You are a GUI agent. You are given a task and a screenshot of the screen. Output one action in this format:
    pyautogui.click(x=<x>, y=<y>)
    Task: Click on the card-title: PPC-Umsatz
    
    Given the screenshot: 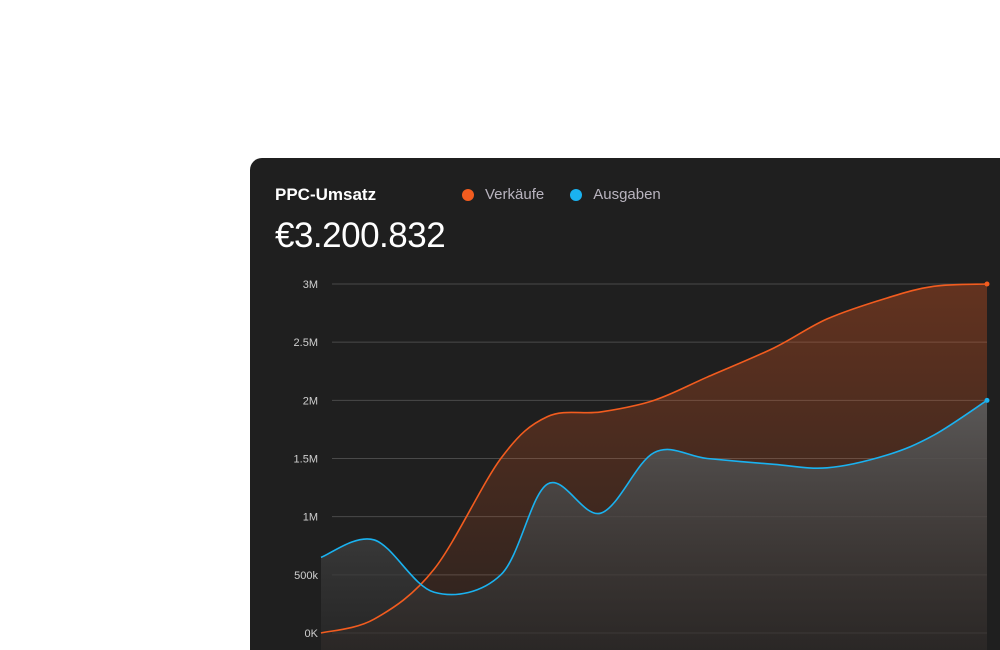 What is the action you would take?
    pyautogui.click(x=326, y=194)
    